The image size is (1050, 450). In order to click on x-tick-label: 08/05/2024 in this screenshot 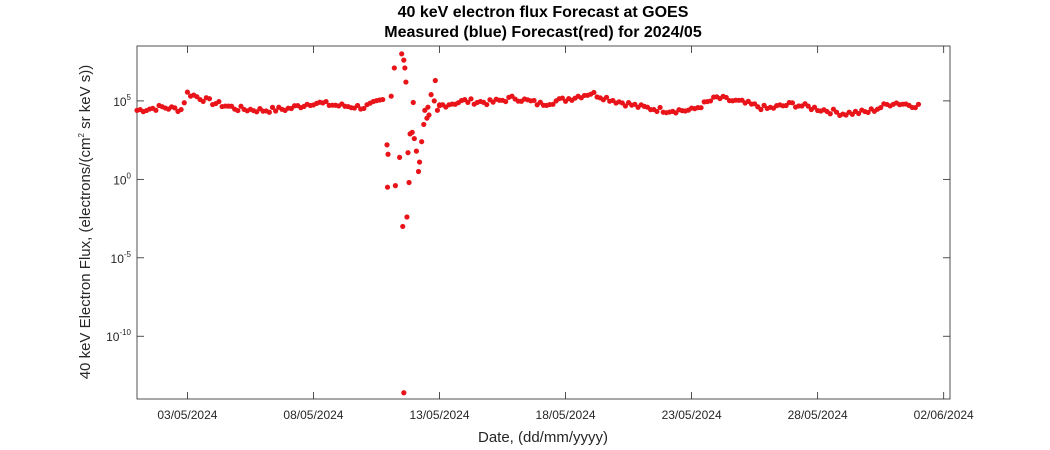, I will do `click(313, 415)`.